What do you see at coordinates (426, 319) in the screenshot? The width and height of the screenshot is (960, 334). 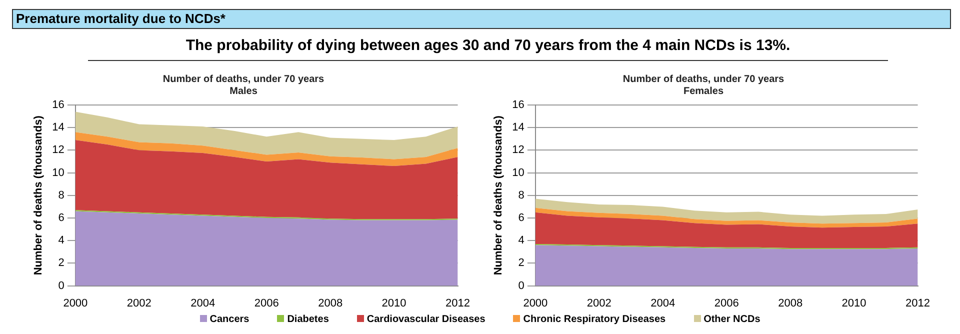 I see `legend-label: Cardiovascular Diseases` at bounding box center [426, 319].